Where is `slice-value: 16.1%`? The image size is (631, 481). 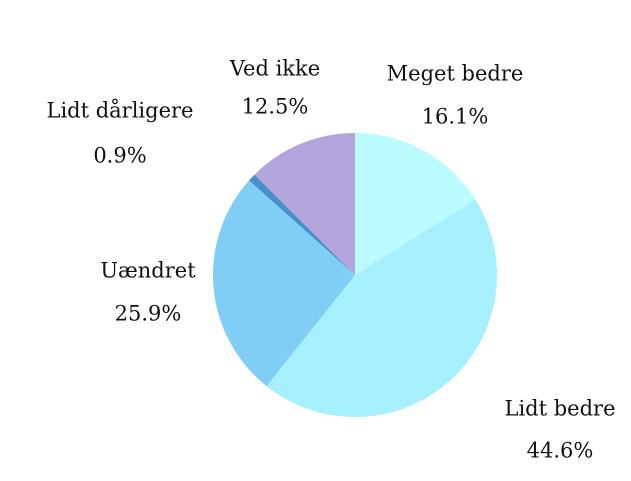 slice-value: 16.1% is located at coordinates (455, 117).